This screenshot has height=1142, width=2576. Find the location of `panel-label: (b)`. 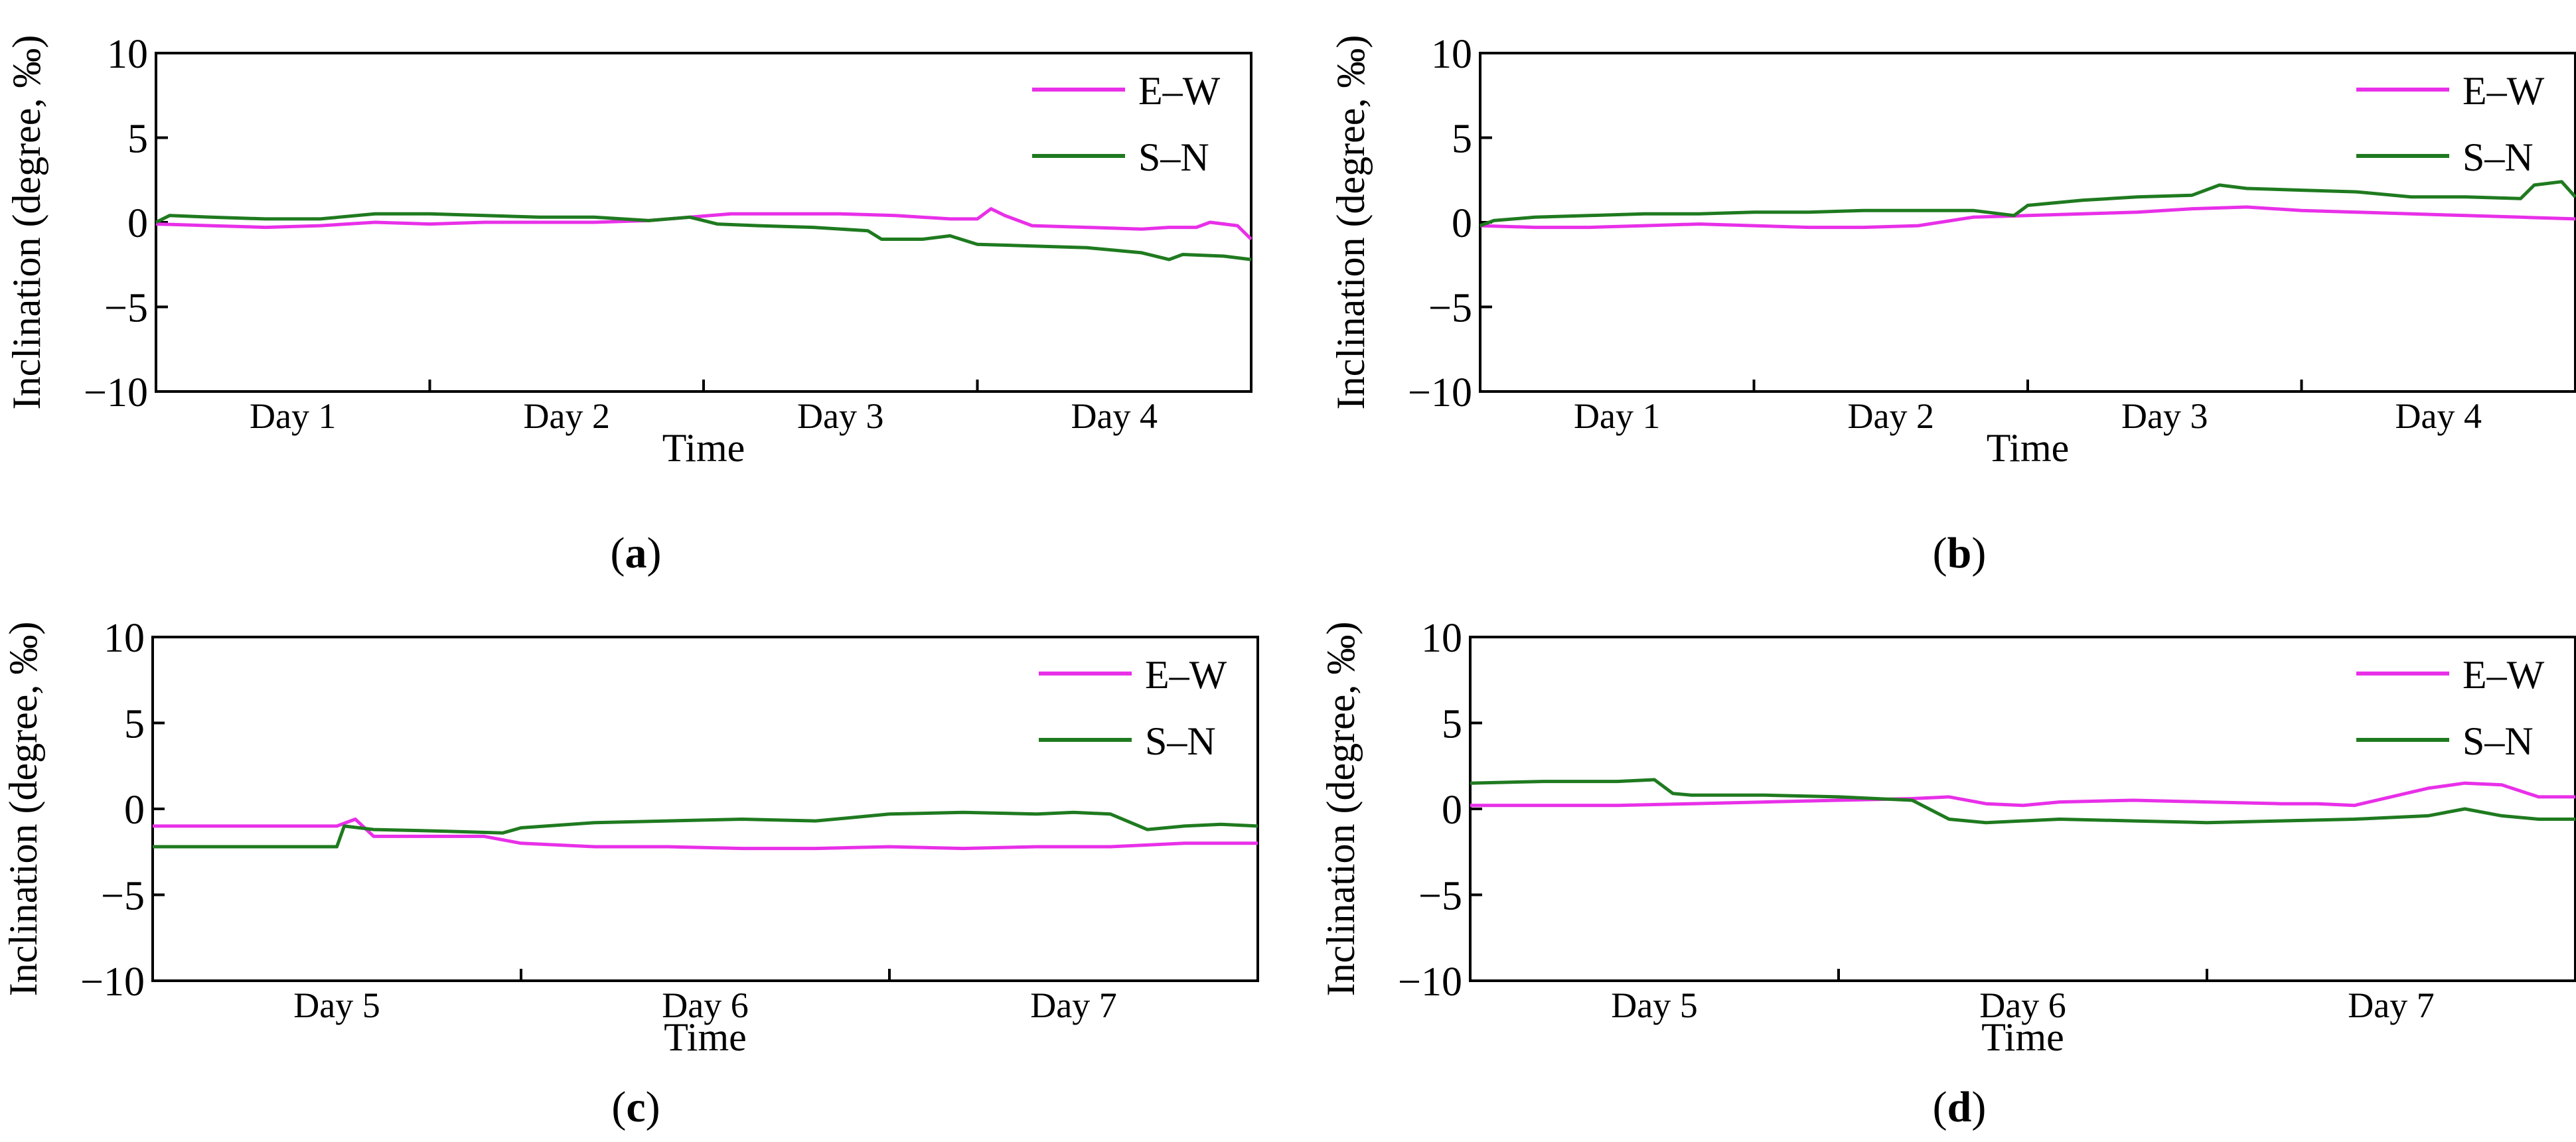

panel-label: (b) is located at coordinates (1960, 553).